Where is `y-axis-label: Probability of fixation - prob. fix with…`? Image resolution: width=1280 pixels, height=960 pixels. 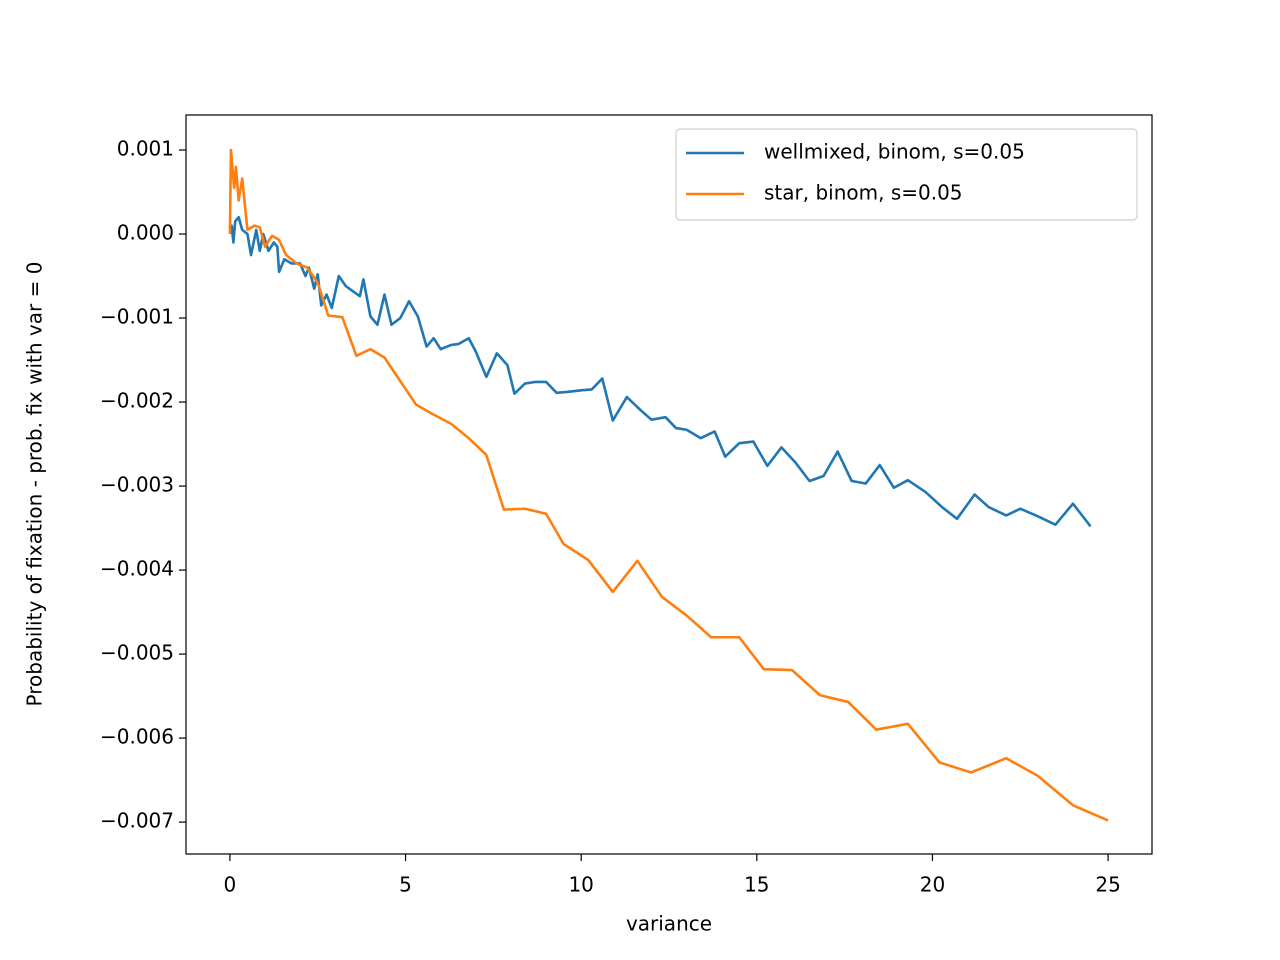 y-axis-label: Probability of fixation - prob. fix with… is located at coordinates (35, 484).